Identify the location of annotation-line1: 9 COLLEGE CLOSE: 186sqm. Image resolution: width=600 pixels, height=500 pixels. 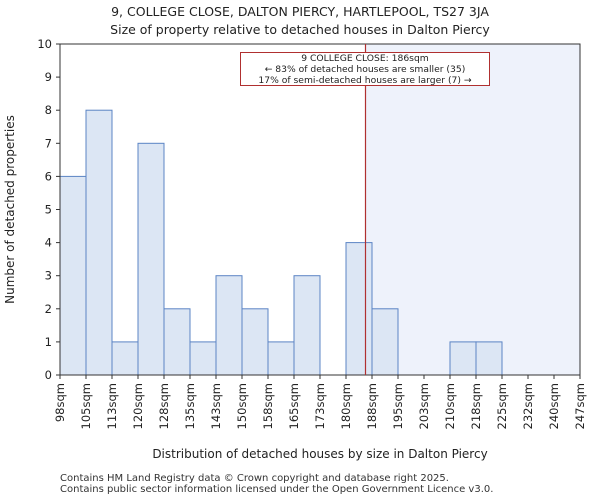
(365, 58).